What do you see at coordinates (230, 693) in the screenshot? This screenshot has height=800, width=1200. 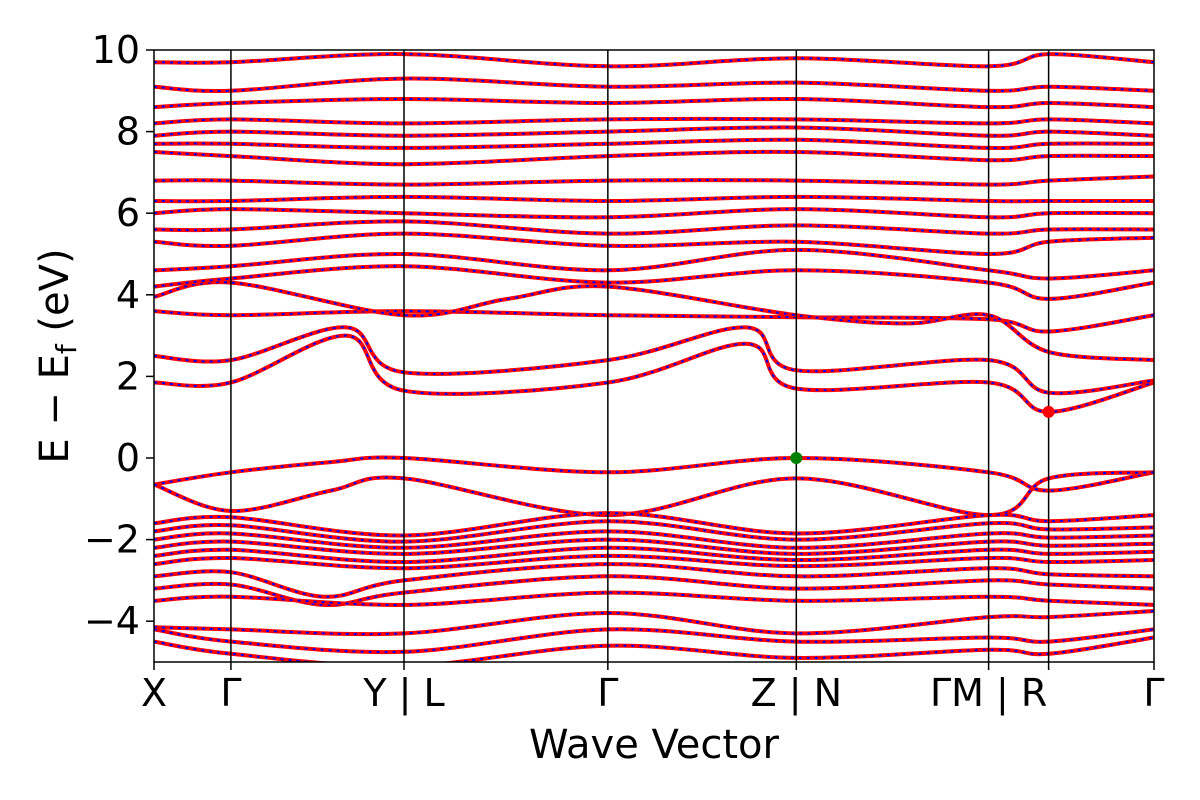 I see `x-tick-label-1: Γ` at bounding box center [230, 693].